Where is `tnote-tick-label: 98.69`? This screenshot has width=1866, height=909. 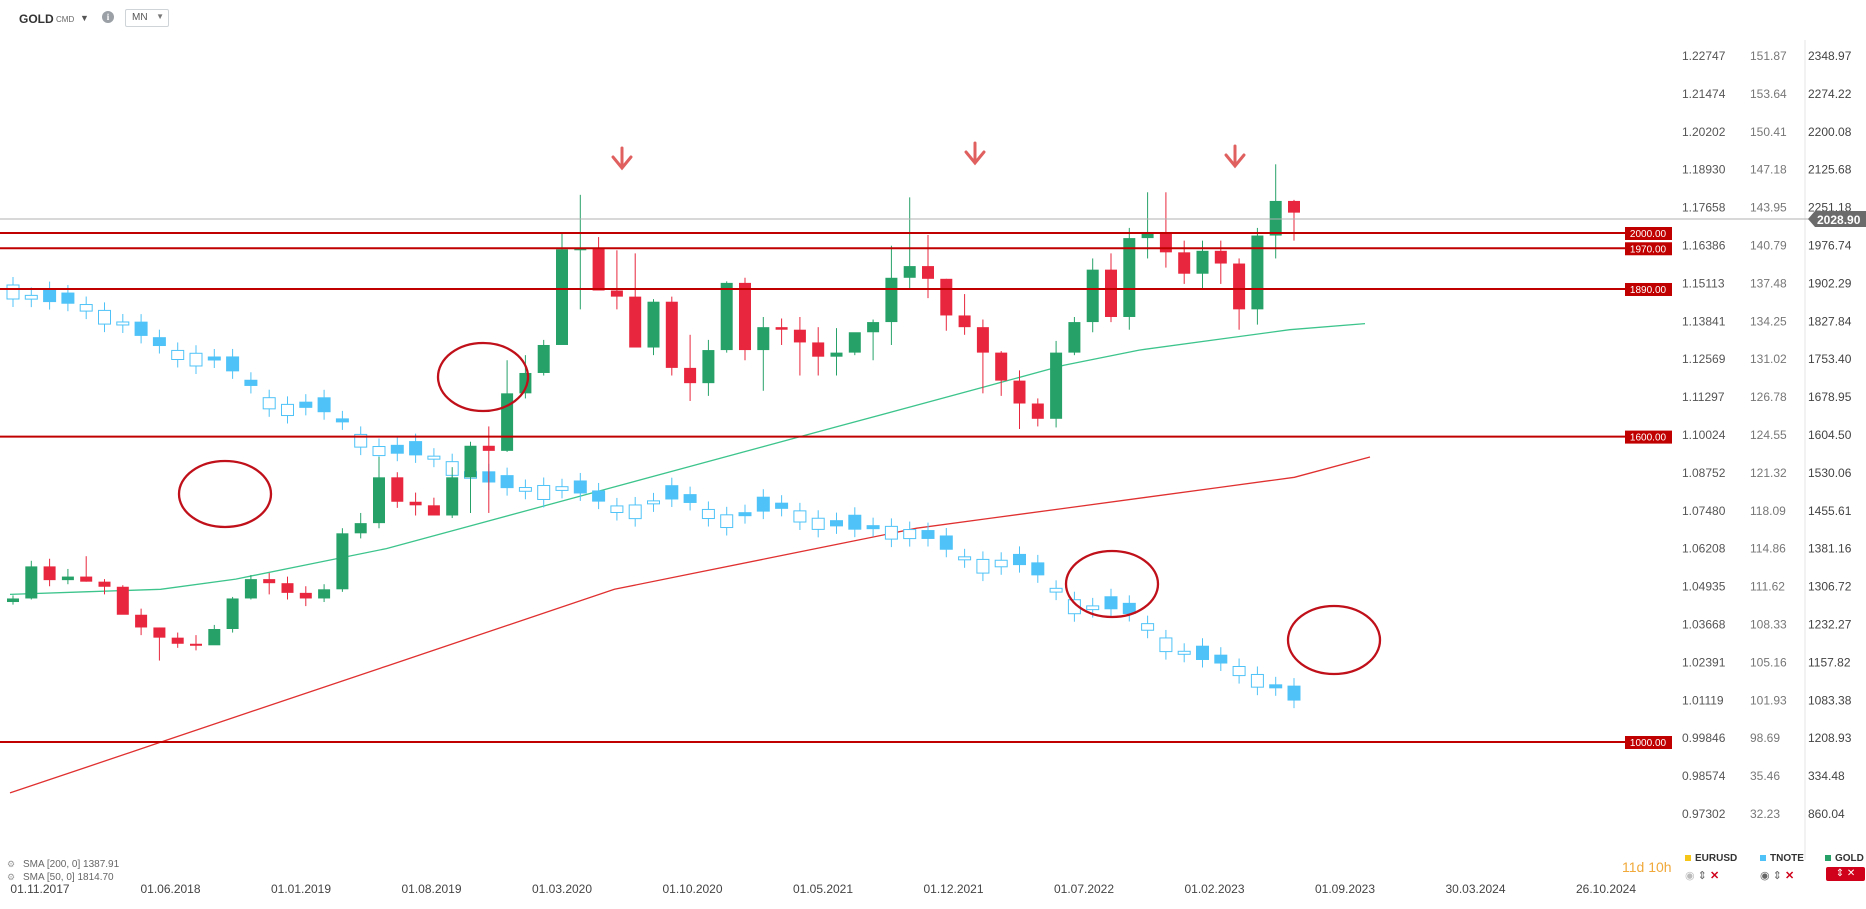 tnote-tick-label: 98.69 is located at coordinates (1765, 738).